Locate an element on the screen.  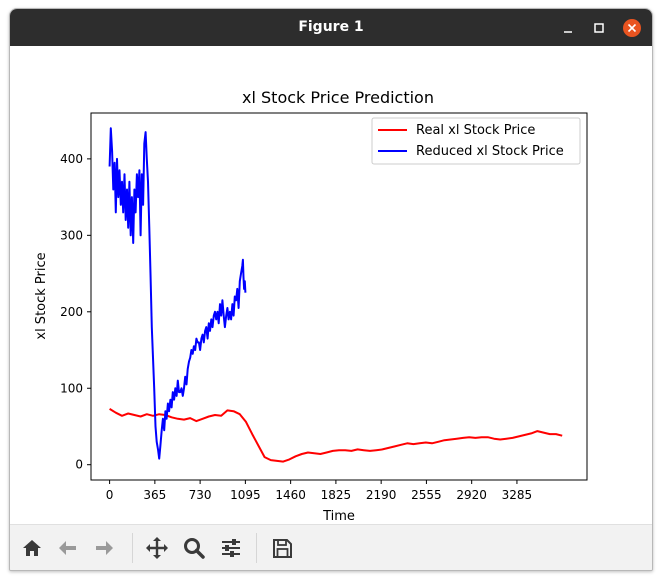
x-tick-label: 730 is located at coordinates (200, 495).